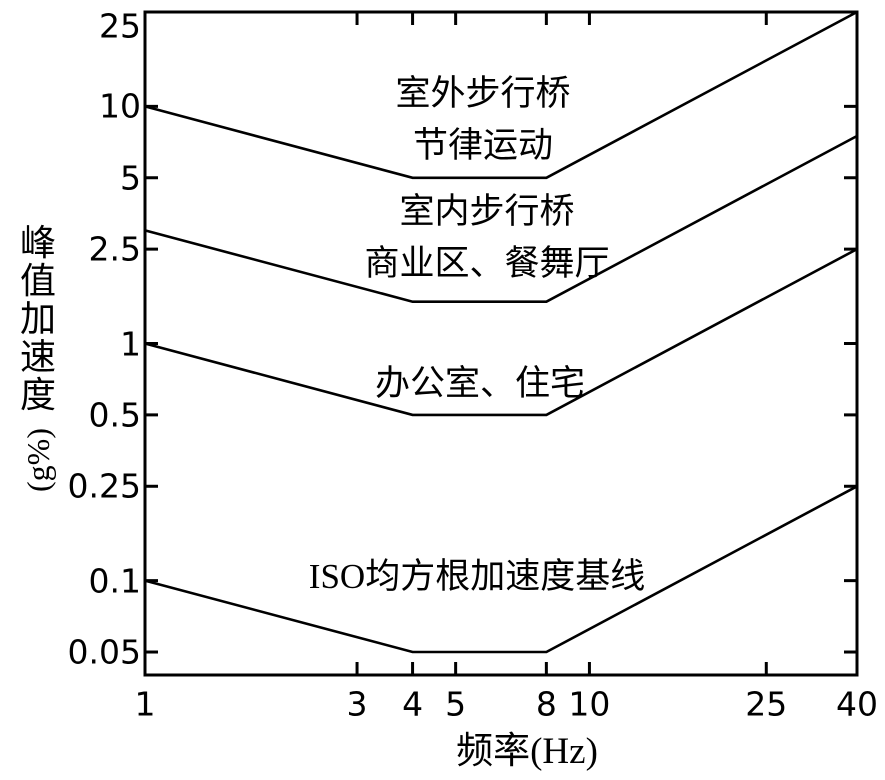 This screenshot has width=885, height=780. What do you see at coordinates (413, 704) in the screenshot?
I see `x-tick-label-4: 4` at bounding box center [413, 704].